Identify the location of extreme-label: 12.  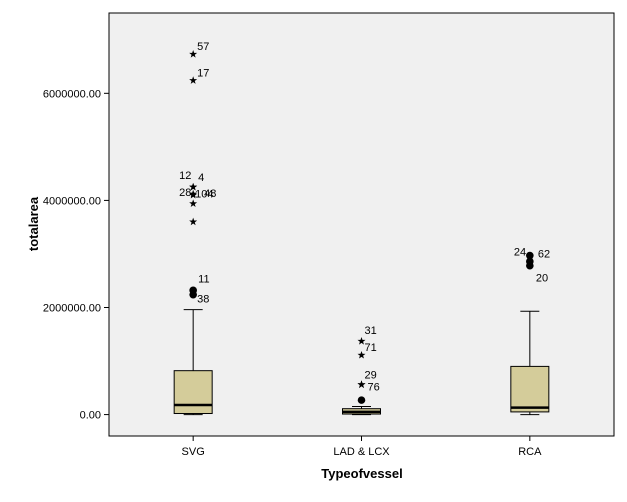
(185, 176).